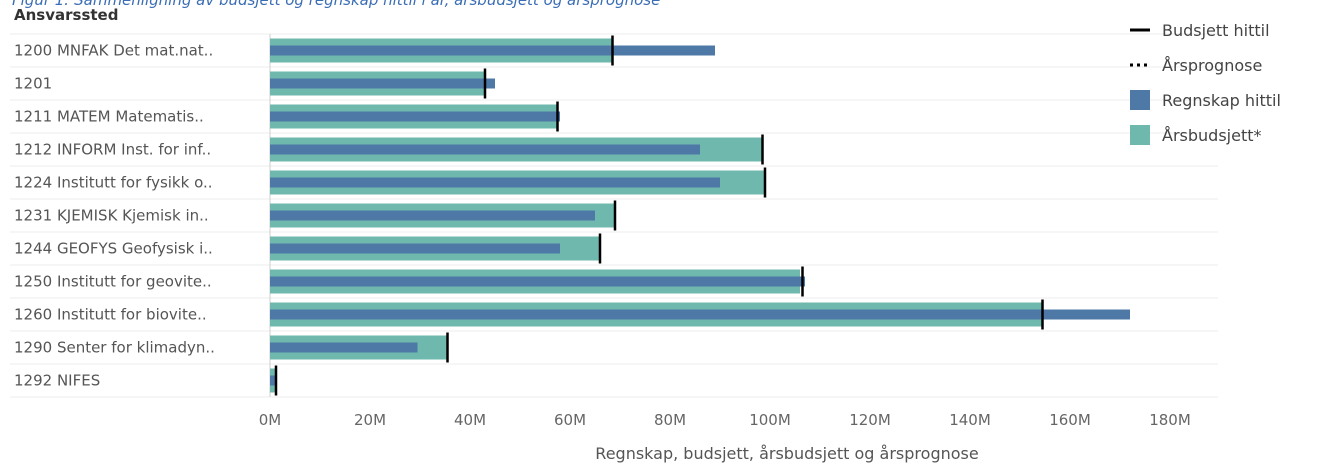 The height and width of the screenshot is (467, 1332). Describe the element at coordinates (725, 420) in the screenshot. I see `x-axis: 0M 20M 40M 60M 80M 100M 120M 140M 160M 180M` at that location.